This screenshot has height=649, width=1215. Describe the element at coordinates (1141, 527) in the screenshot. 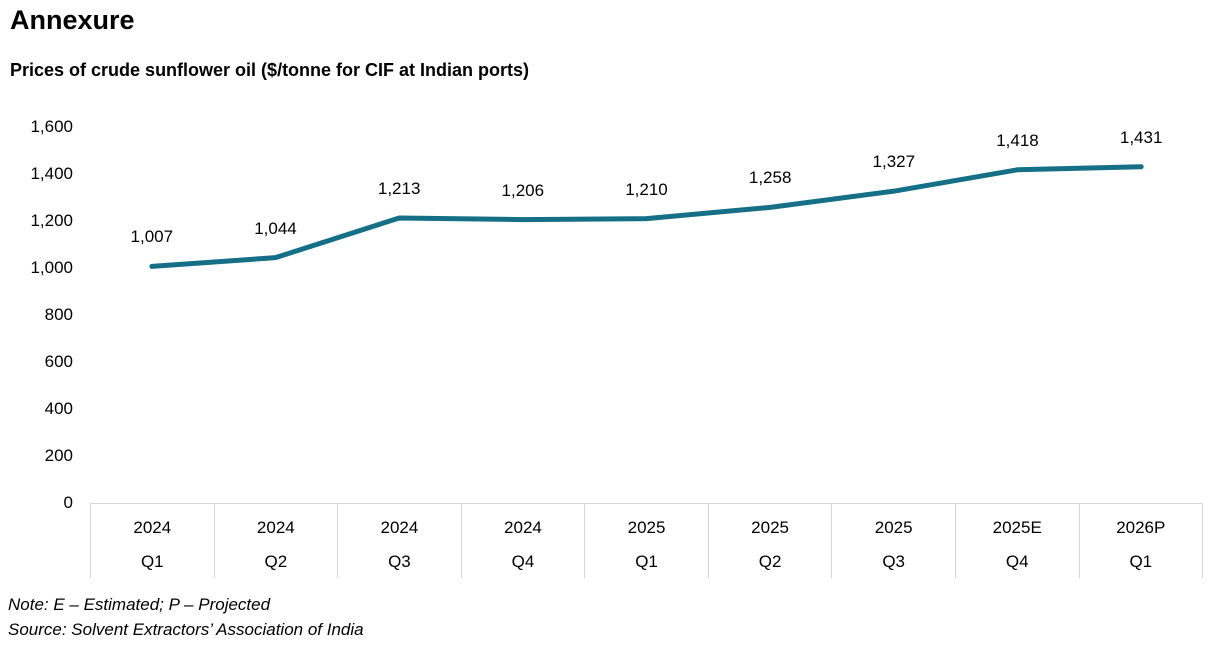

I see `x-axis-year-label: 2026P` at that location.